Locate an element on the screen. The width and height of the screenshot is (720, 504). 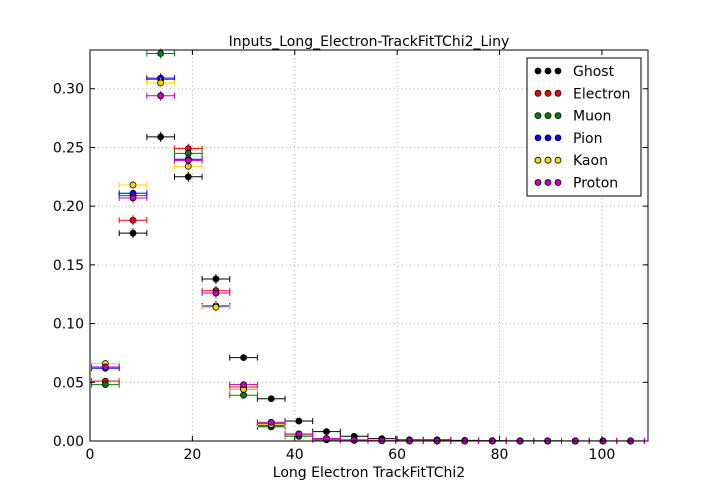
legend-label: Pion is located at coordinates (587, 139).